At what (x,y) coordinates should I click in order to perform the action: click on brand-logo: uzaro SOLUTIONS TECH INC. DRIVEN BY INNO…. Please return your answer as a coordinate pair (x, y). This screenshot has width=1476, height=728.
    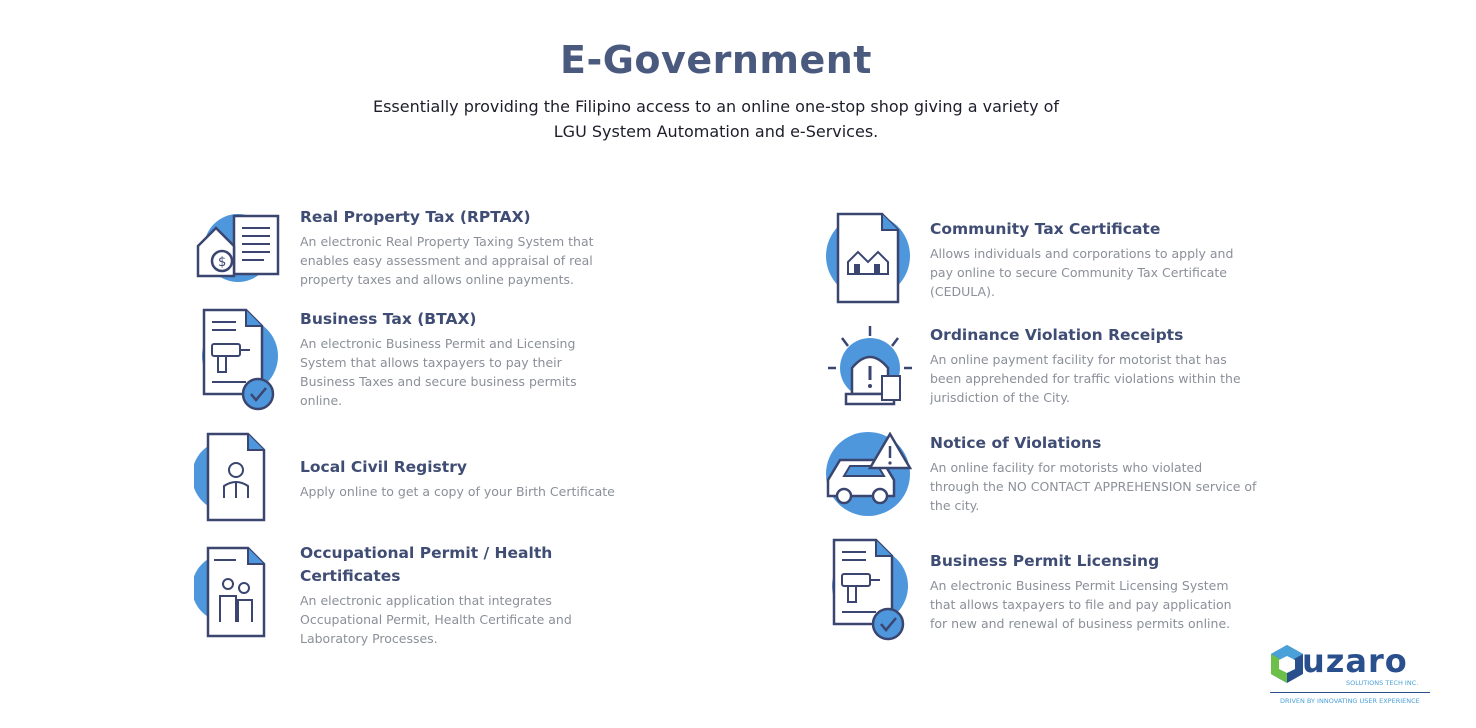
    Looking at the image, I should click on (1349, 678).